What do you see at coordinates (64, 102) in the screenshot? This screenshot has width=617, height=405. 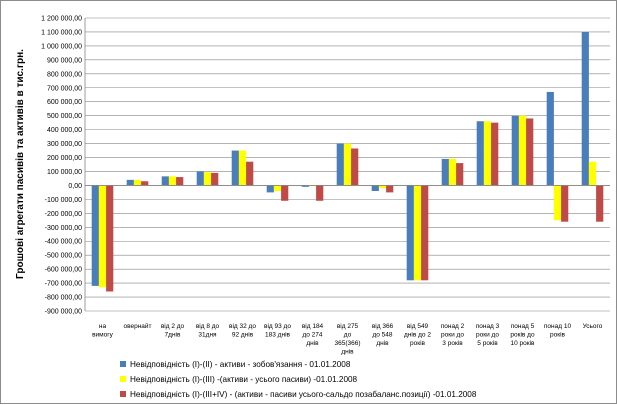 I see `y-tick-label: 600 000,00` at bounding box center [64, 102].